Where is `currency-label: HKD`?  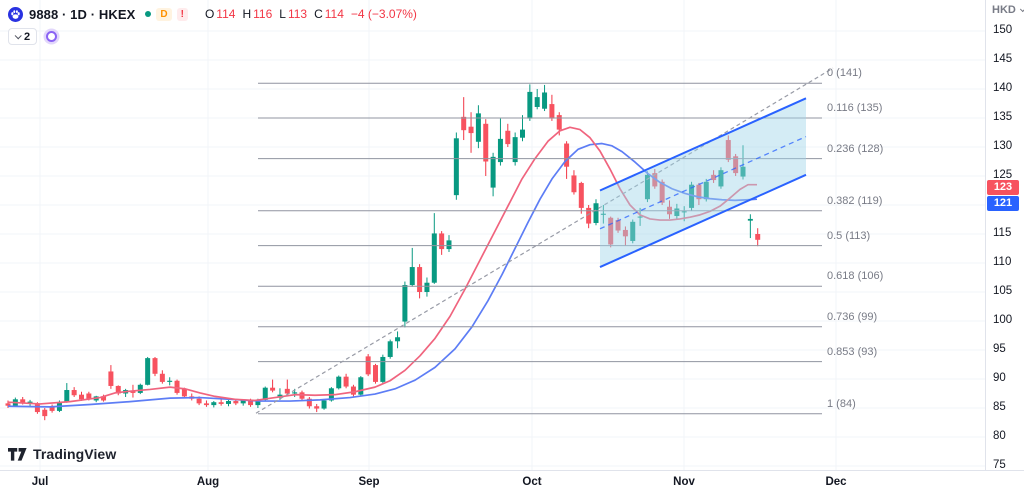 currency-label: HKD is located at coordinates (1004, 10).